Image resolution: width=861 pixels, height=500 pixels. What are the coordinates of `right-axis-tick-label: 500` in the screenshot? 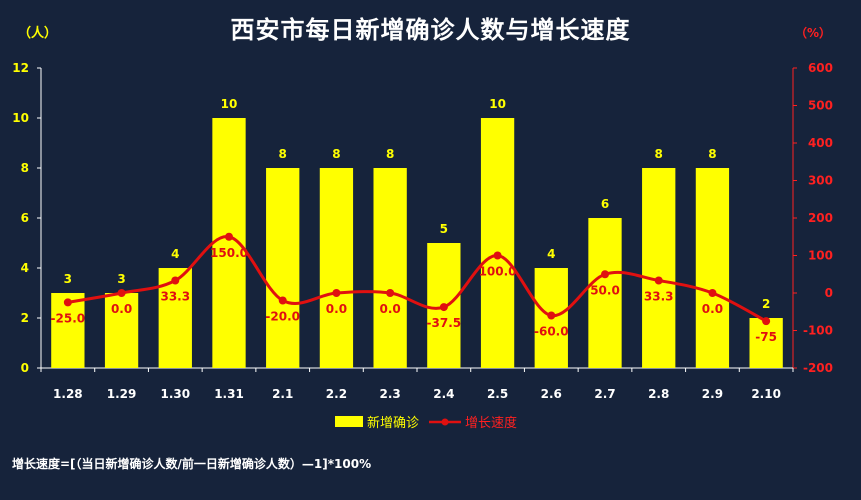 It's located at (820, 106).